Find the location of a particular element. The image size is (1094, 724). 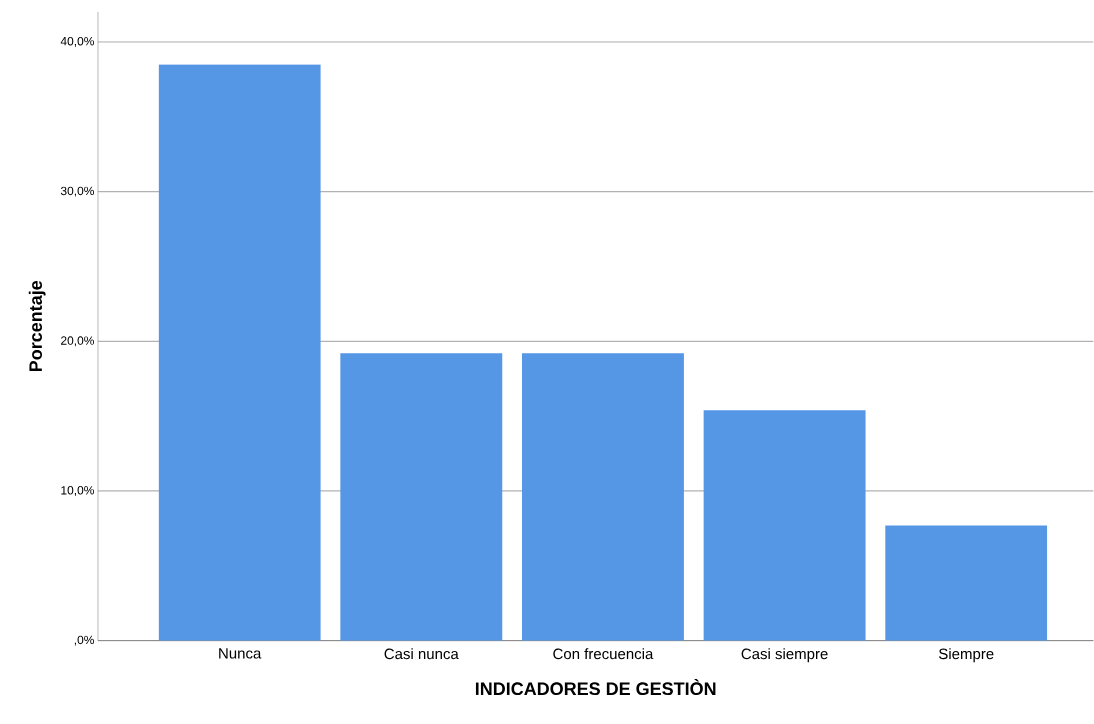

x-tick-label: Nunca is located at coordinates (240, 653).